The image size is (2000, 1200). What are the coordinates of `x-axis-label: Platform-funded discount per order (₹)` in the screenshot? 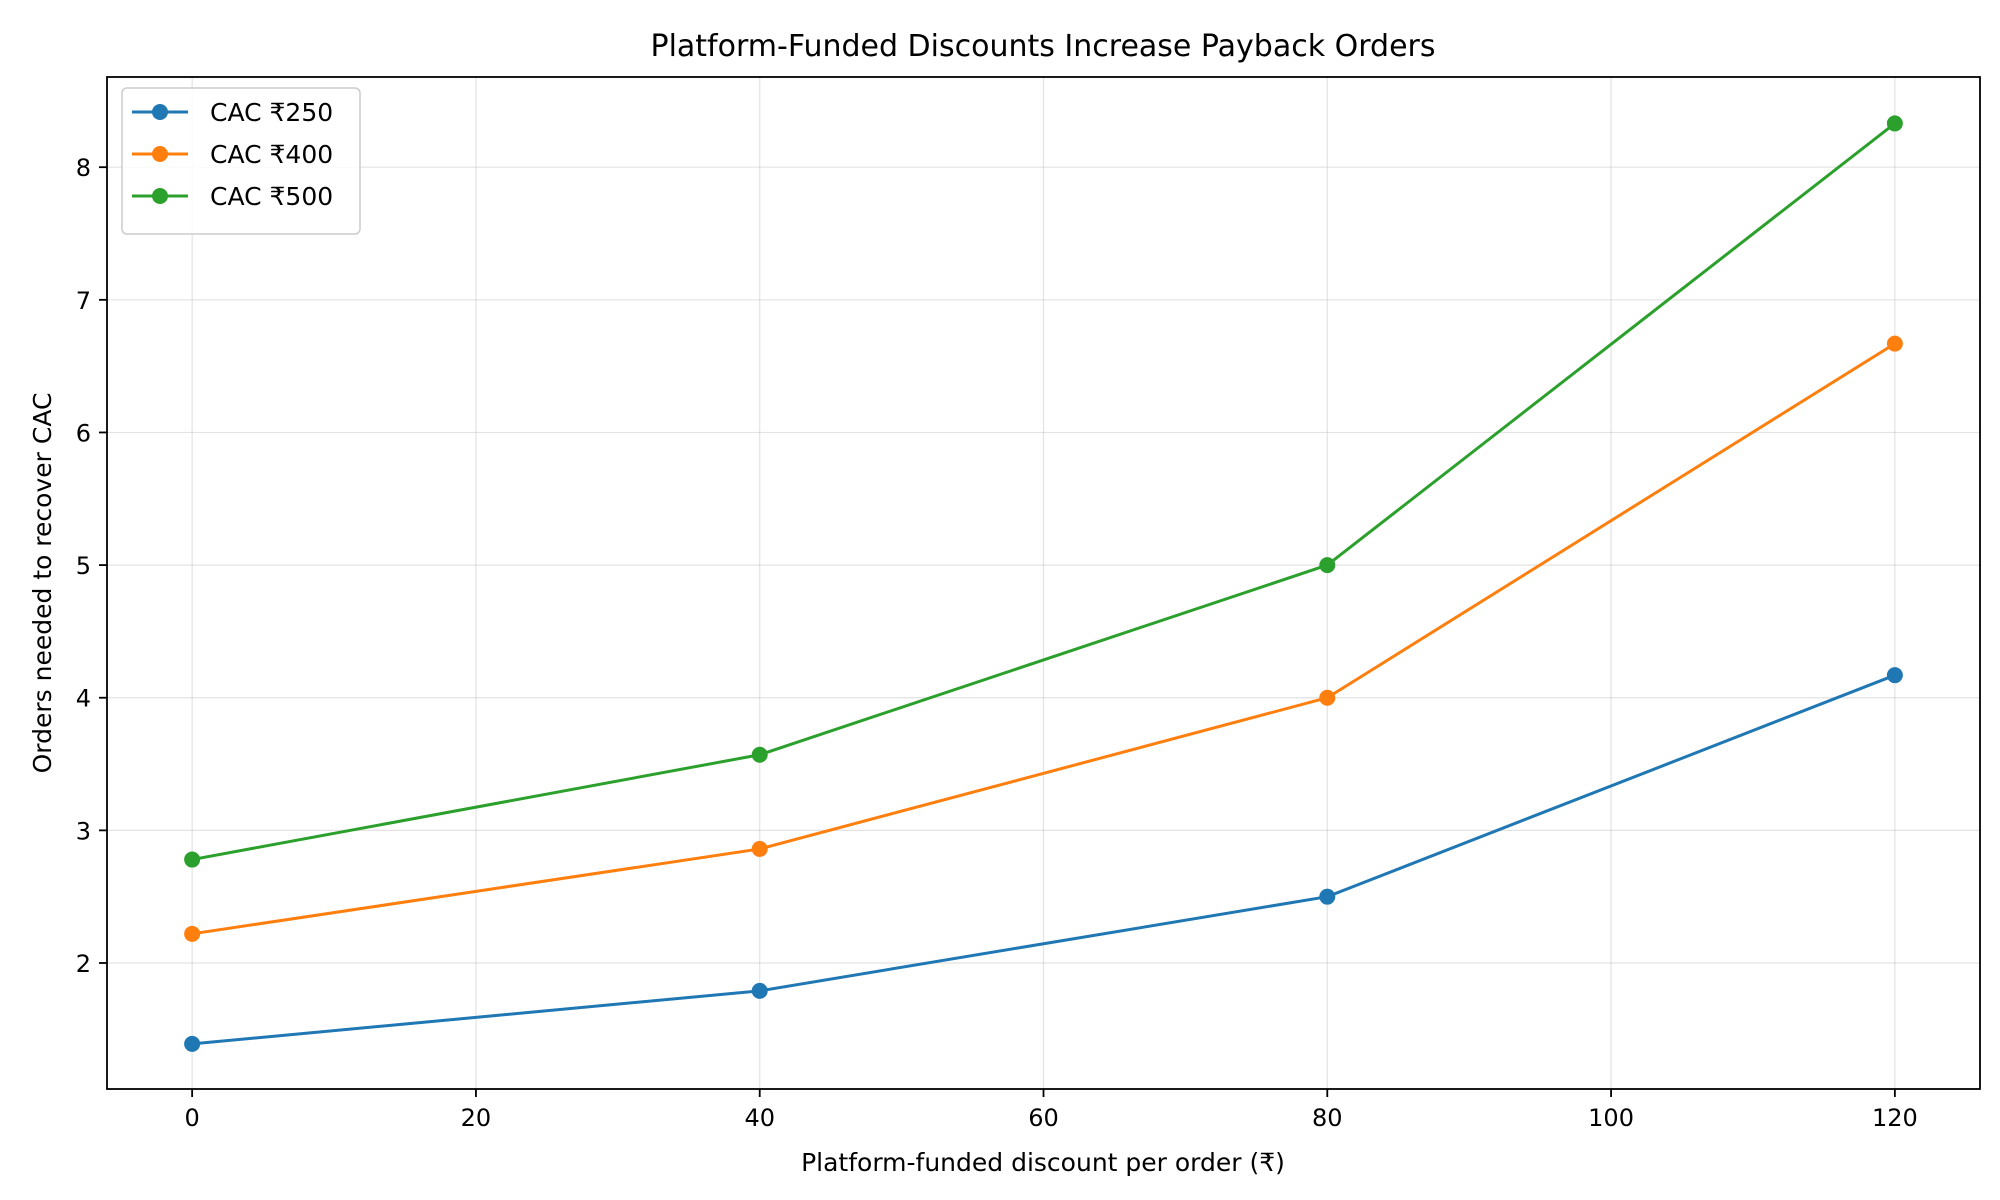 It's located at (1043, 1162).